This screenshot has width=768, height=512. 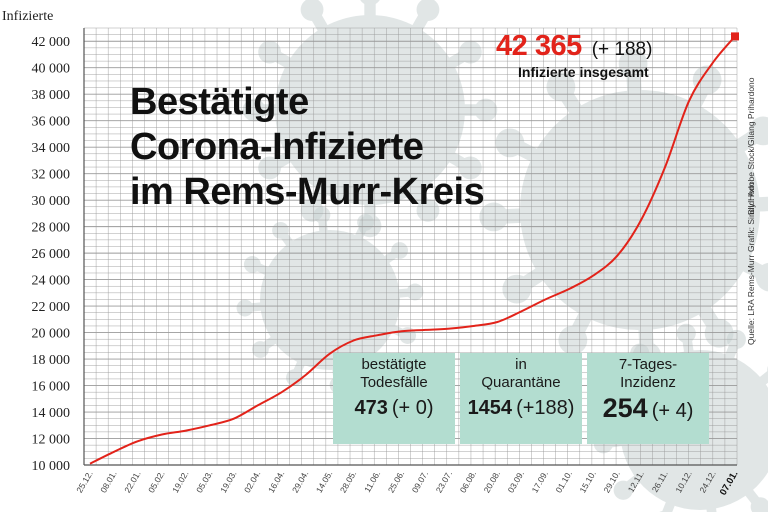 What do you see at coordinates (348, 481) in the screenshot?
I see `x-tick-label: 28.05.` at bounding box center [348, 481].